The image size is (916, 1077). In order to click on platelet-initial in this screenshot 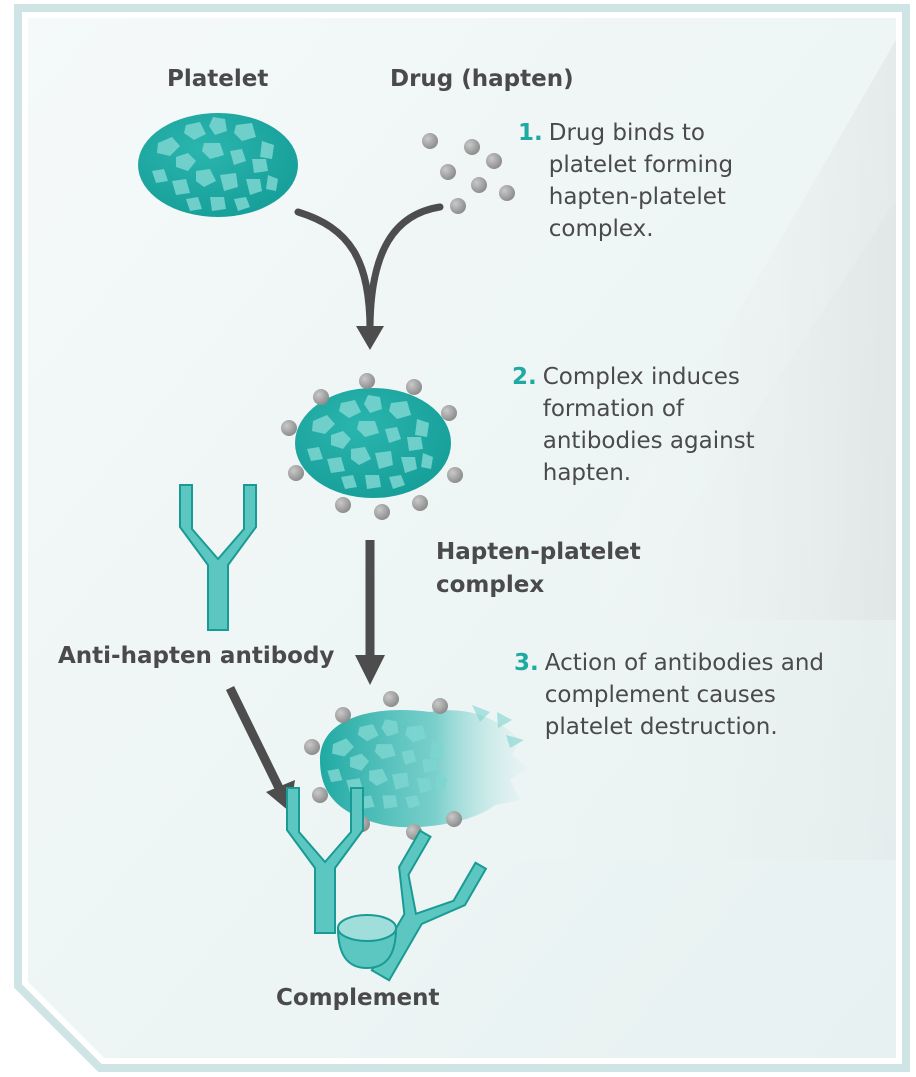, I will do `click(218, 165)`.